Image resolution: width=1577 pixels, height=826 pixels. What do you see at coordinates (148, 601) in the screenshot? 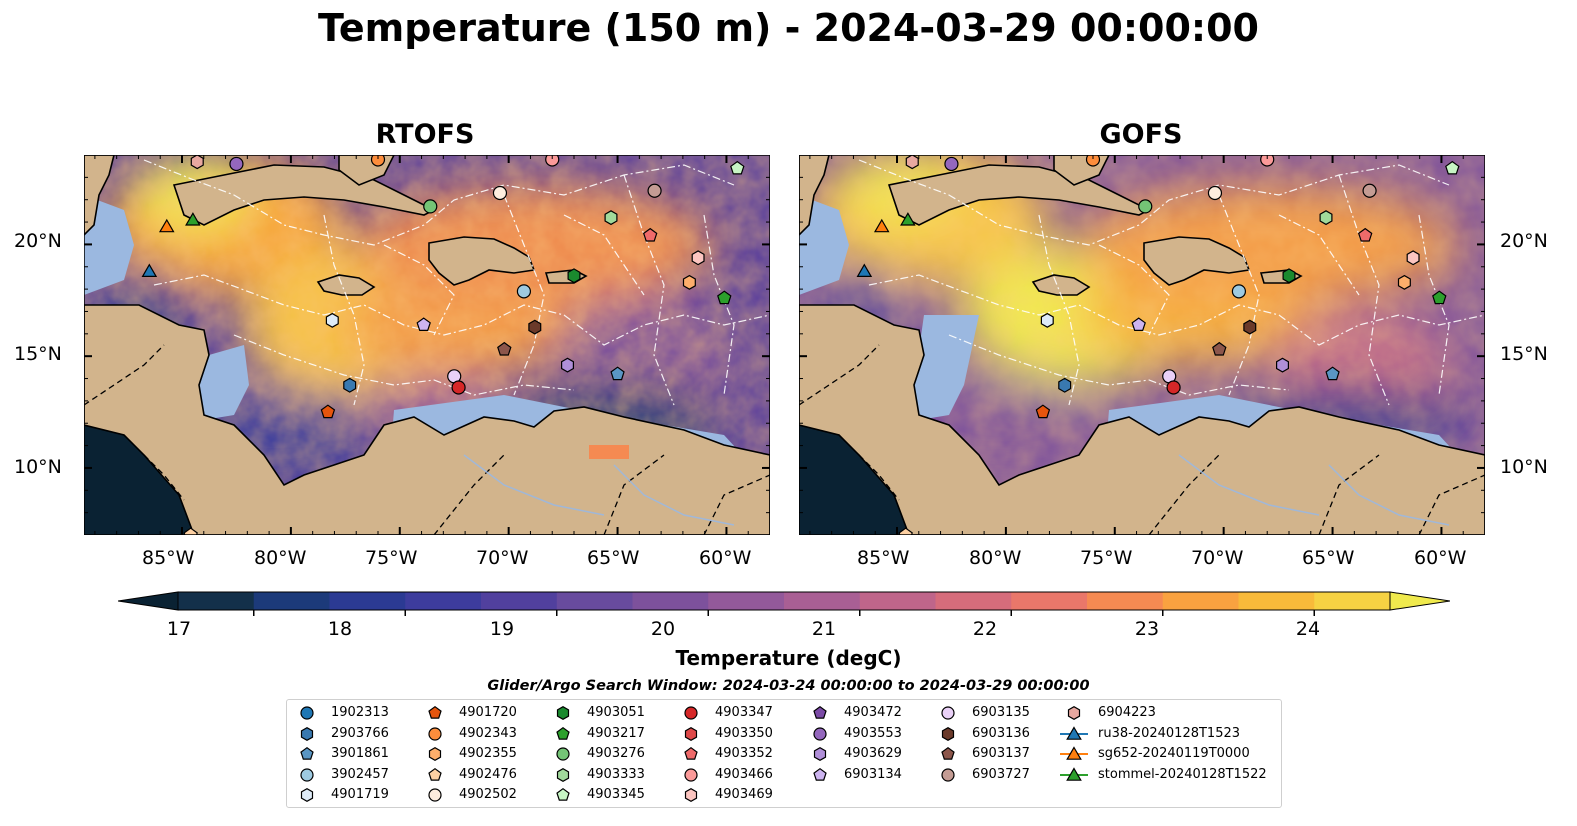
I see `colorbar-extend-low` at bounding box center [148, 601].